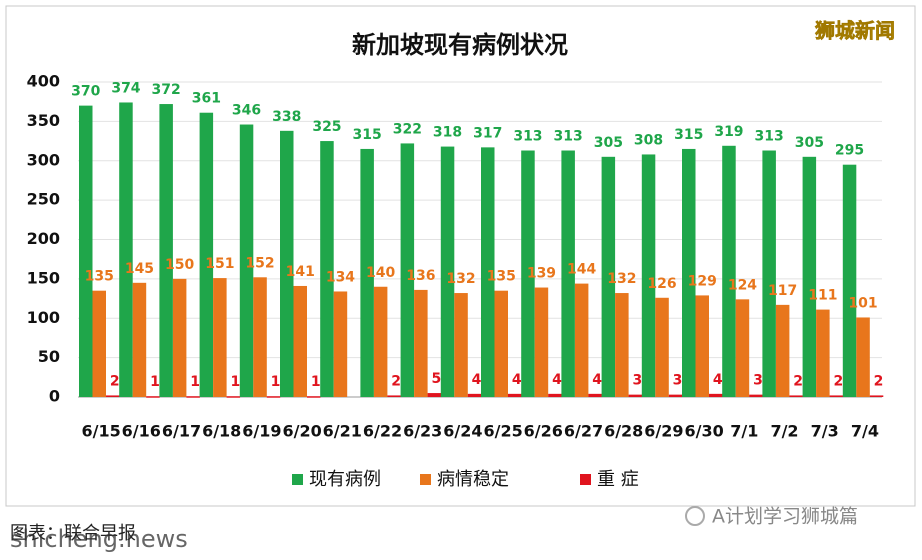 This screenshot has width=922, height=560. What do you see at coordinates (380, 273) in the screenshot?
I see `value-label: 140` at bounding box center [380, 273].